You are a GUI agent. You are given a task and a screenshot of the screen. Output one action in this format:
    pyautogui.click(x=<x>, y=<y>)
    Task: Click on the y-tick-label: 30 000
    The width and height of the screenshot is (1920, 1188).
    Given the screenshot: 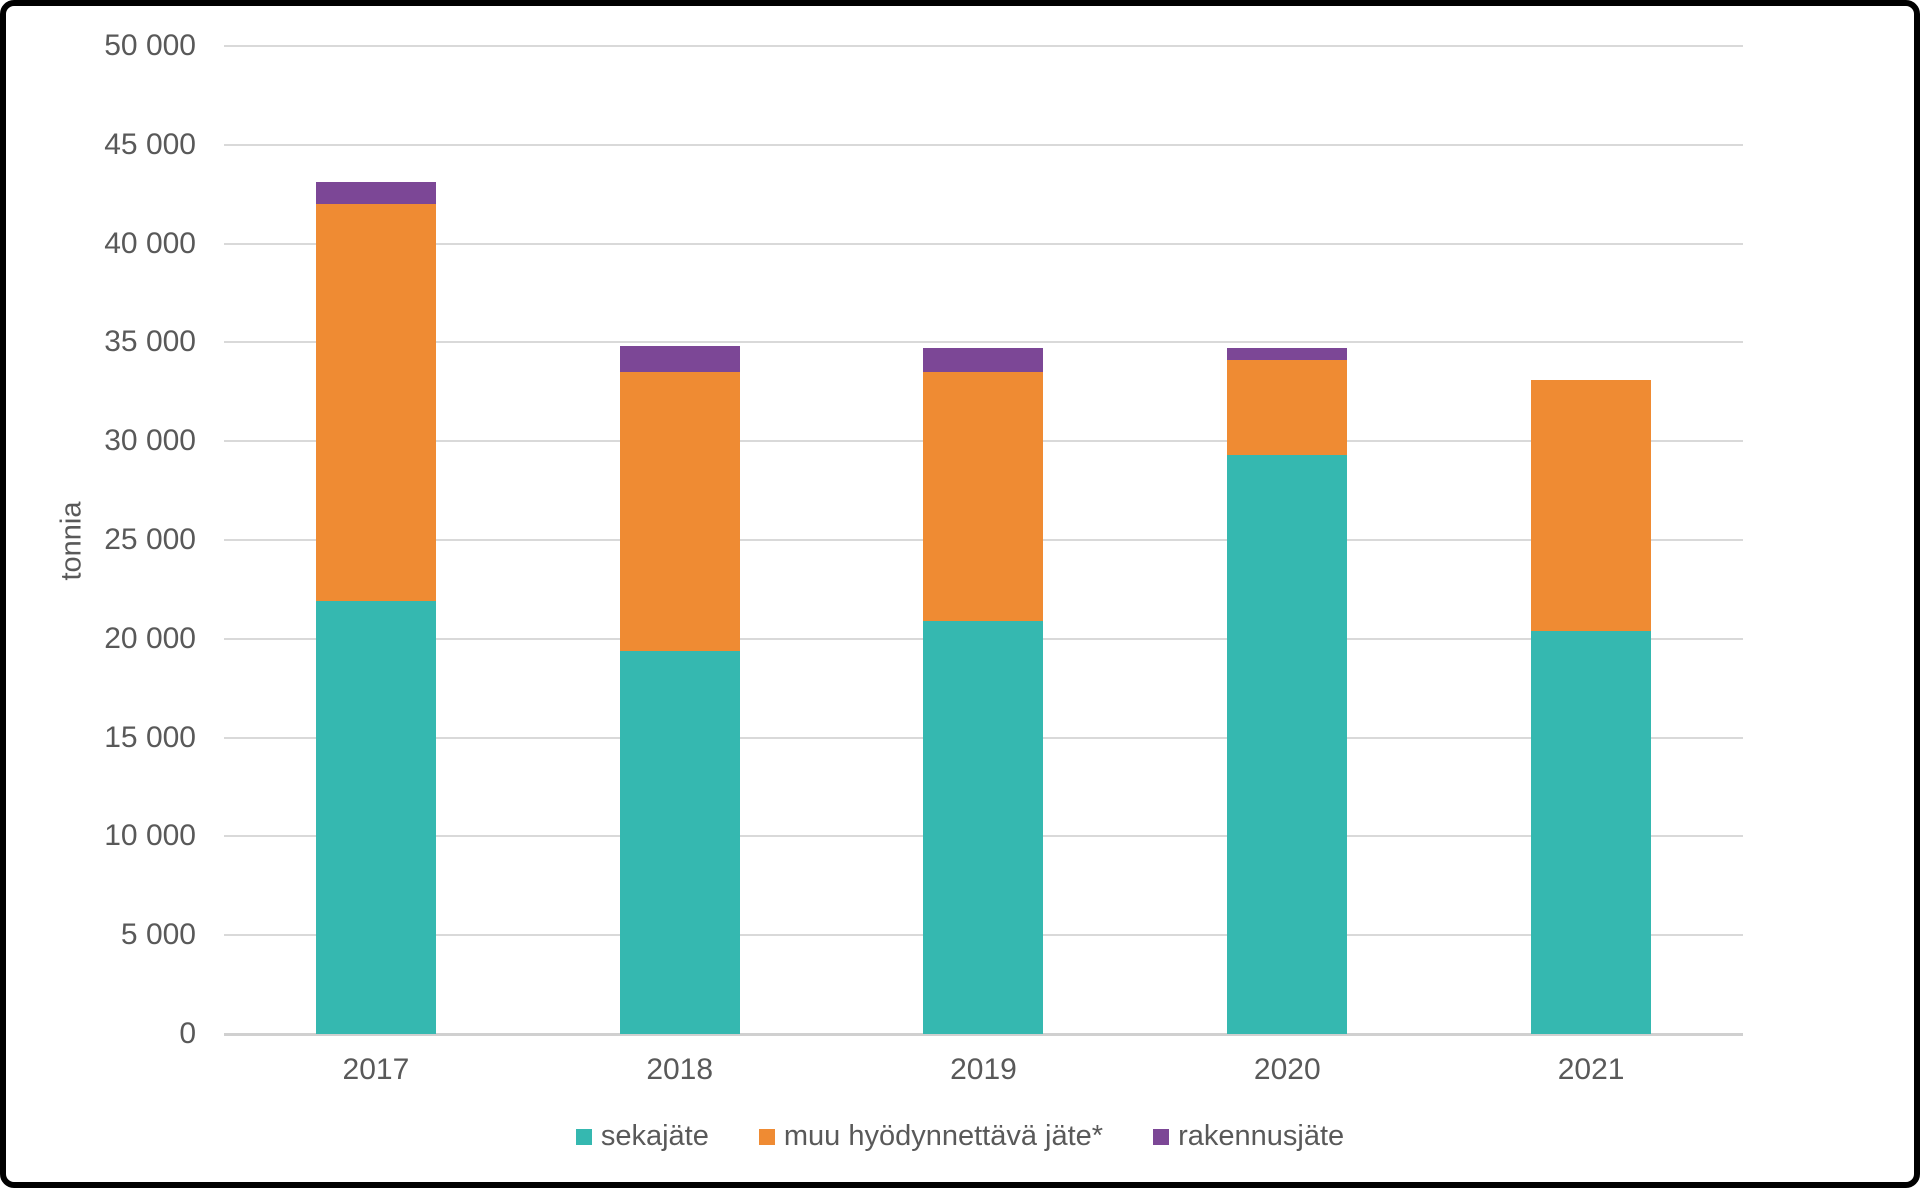 What is the action you would take?
    pyautogui.click(x=150, y=440)
    